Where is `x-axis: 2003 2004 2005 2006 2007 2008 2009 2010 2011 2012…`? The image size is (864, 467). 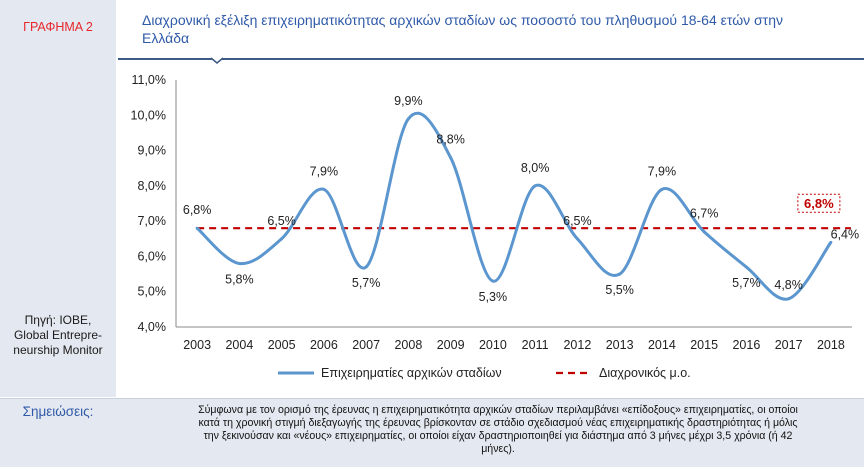
x-axis: 2003 2004 2005 2006 2007 2008 2009 2010 2011 2012… is located at coordinates (514, 339).